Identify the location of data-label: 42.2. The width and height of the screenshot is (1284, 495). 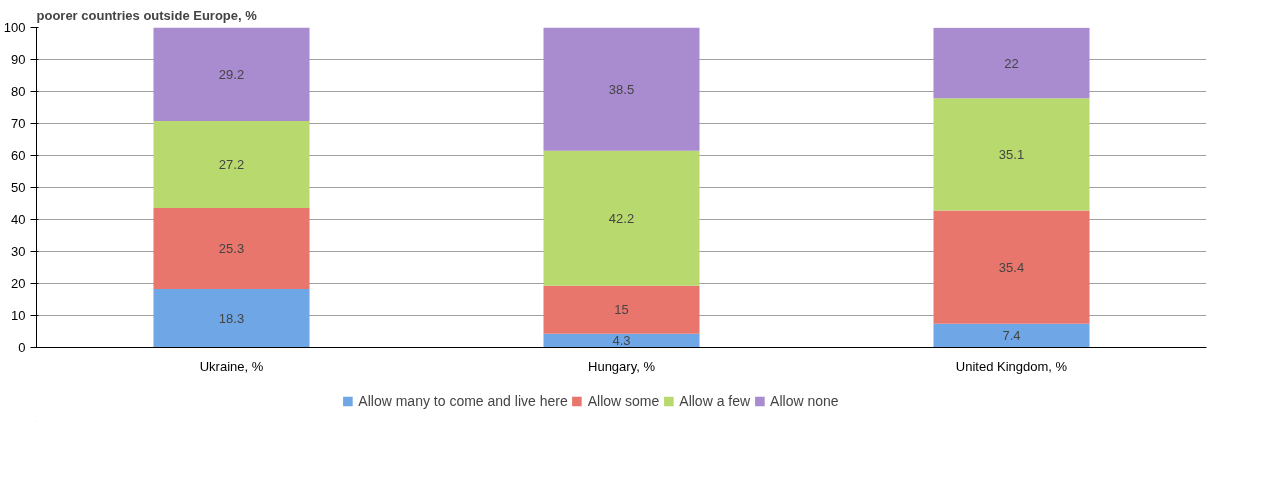
(621, 218).